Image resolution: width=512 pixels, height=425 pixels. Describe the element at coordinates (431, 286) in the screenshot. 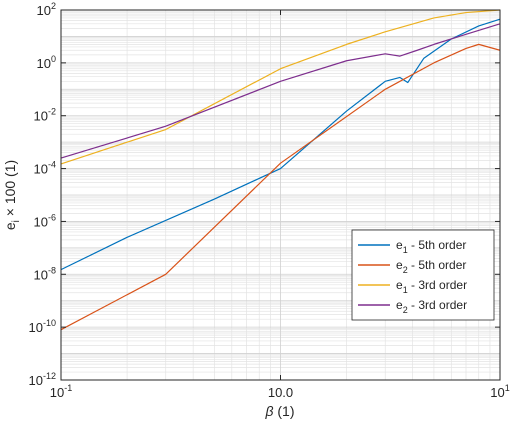

I see `legend-label-3: e1 - 3rd order` at that location.